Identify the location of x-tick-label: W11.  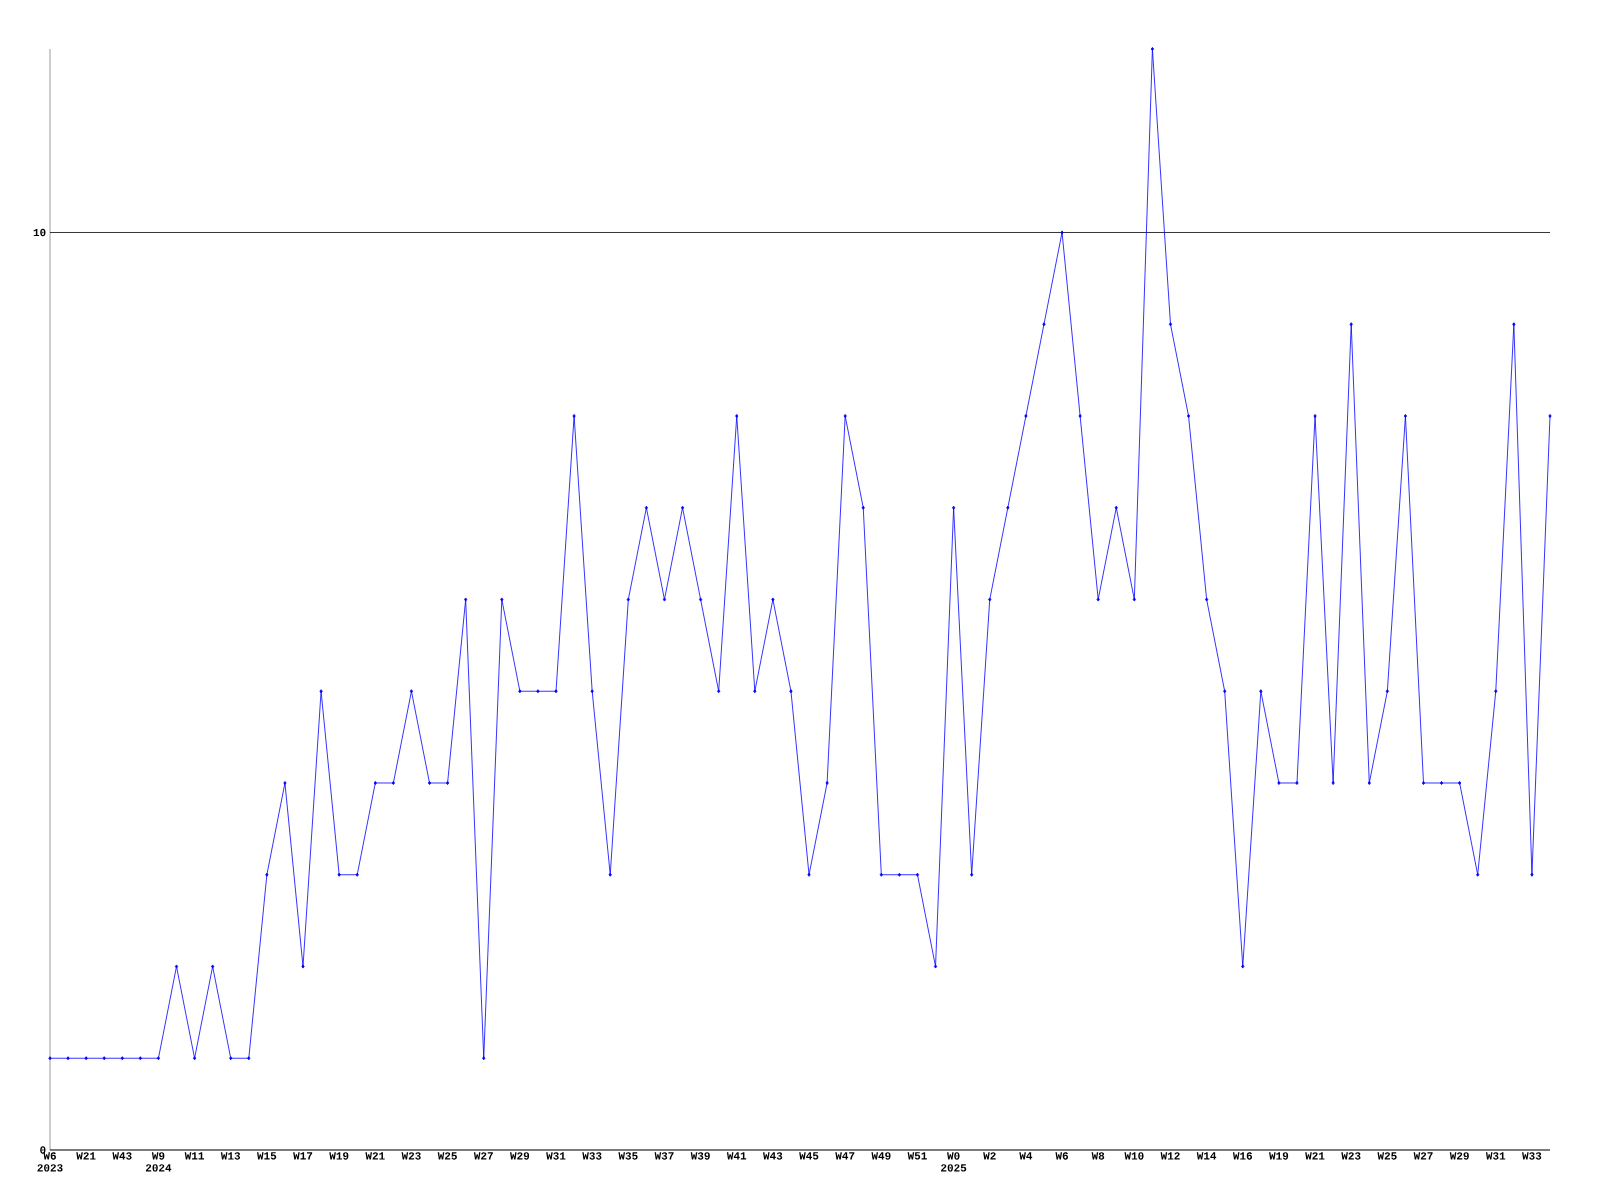
(194, 1156).